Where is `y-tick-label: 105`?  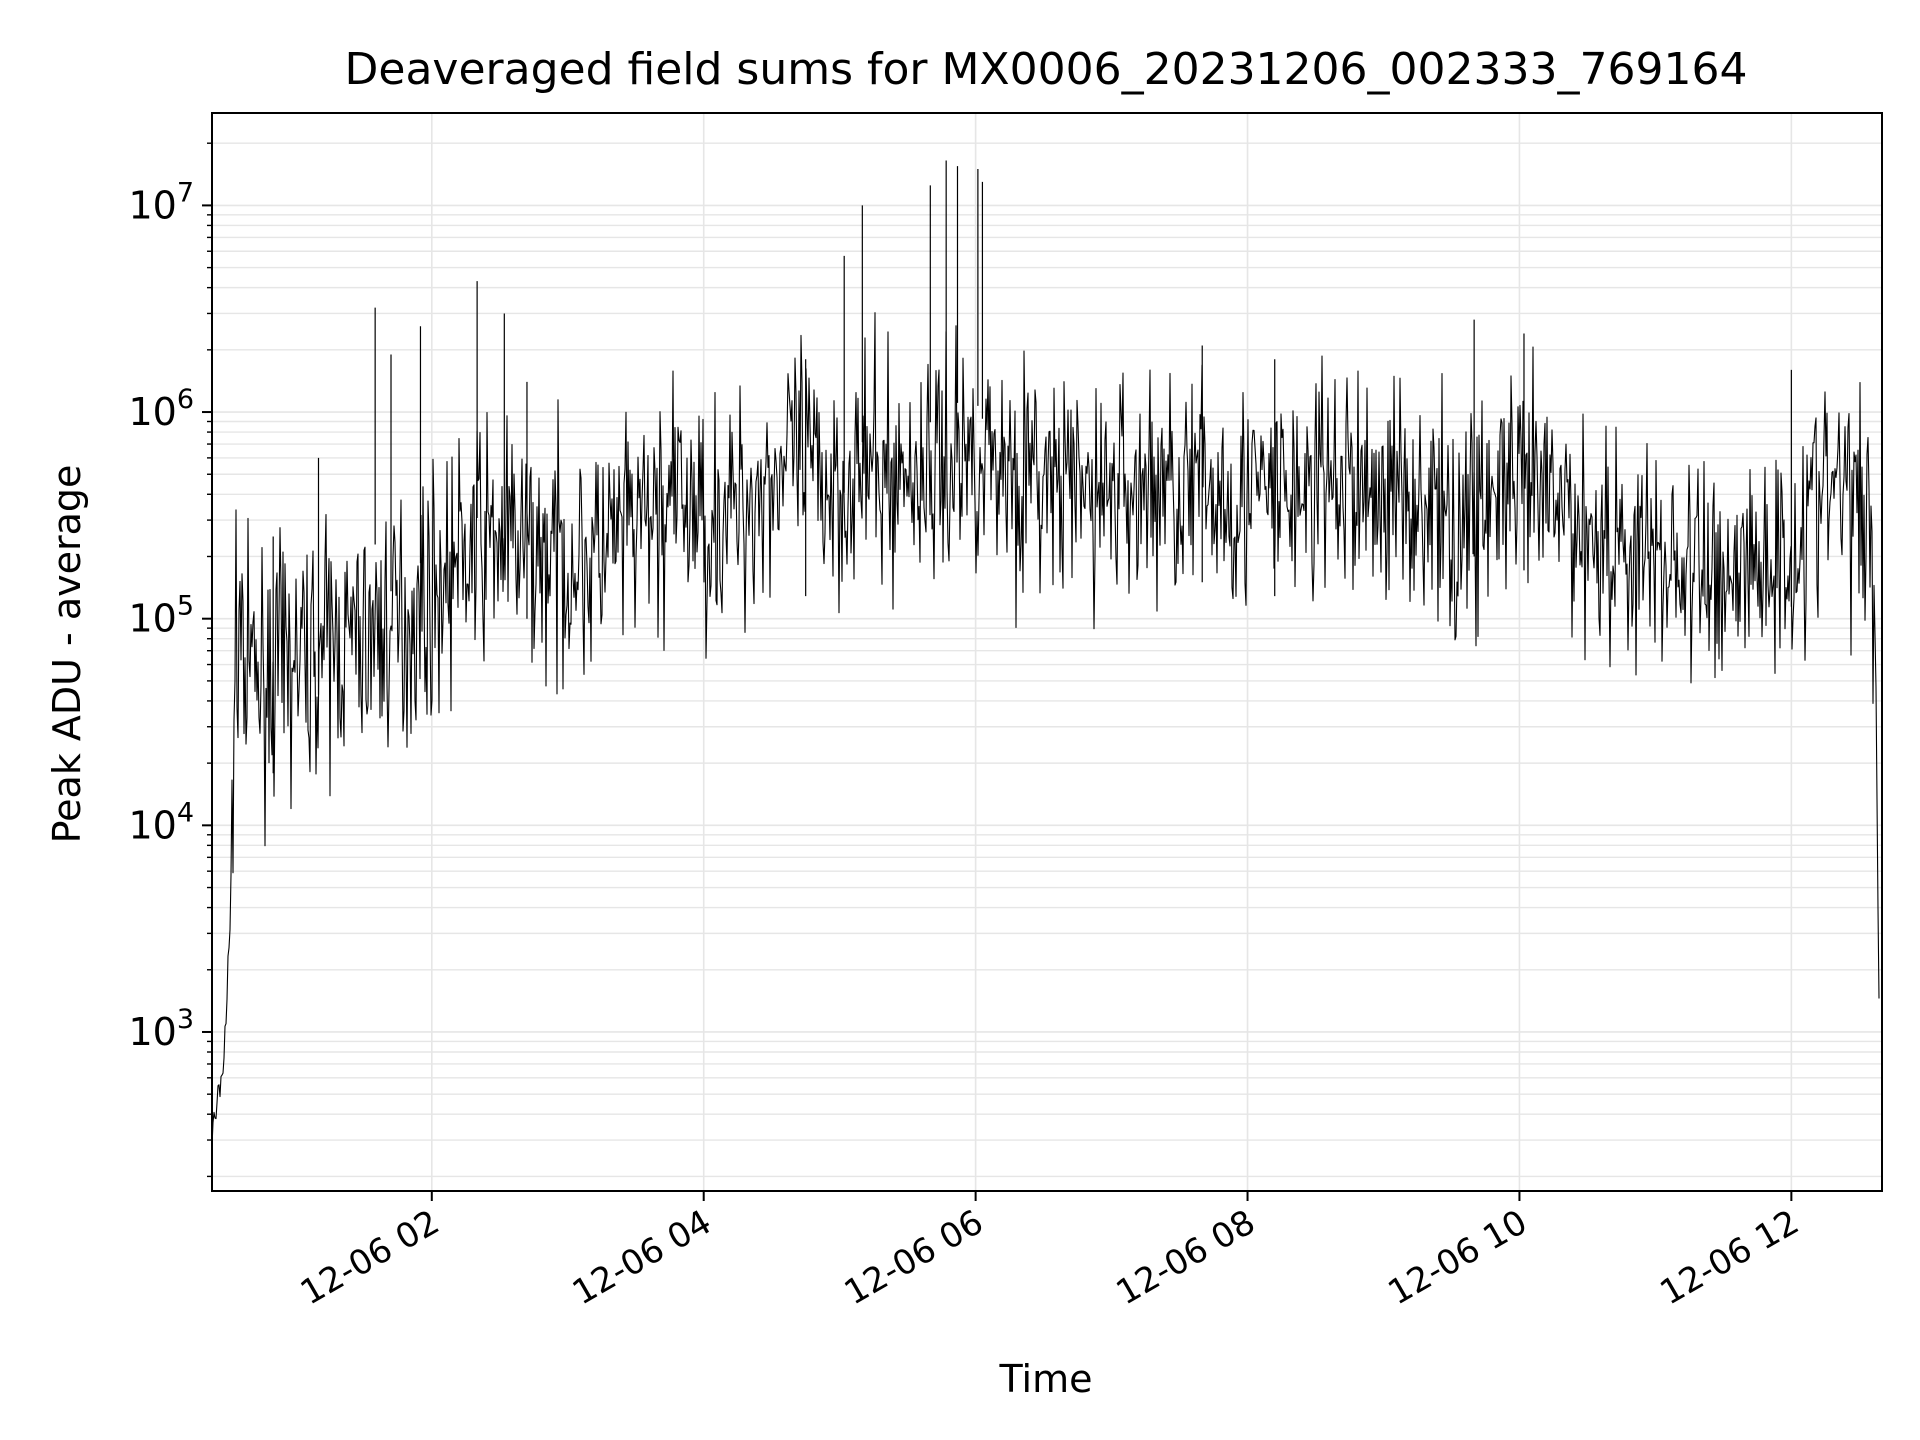 y-tick-label: 105 is located at coordinates (161, 616).